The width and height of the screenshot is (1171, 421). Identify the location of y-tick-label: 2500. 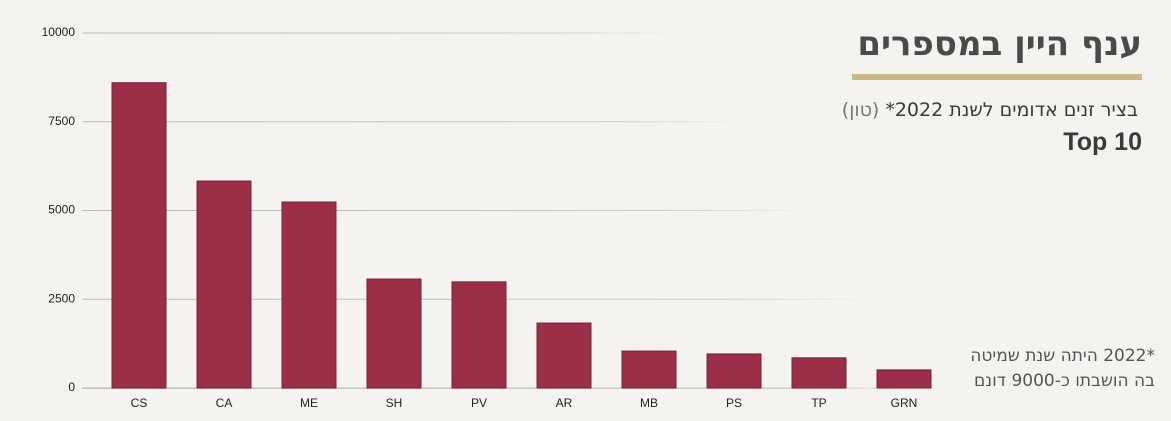
(61, 298).